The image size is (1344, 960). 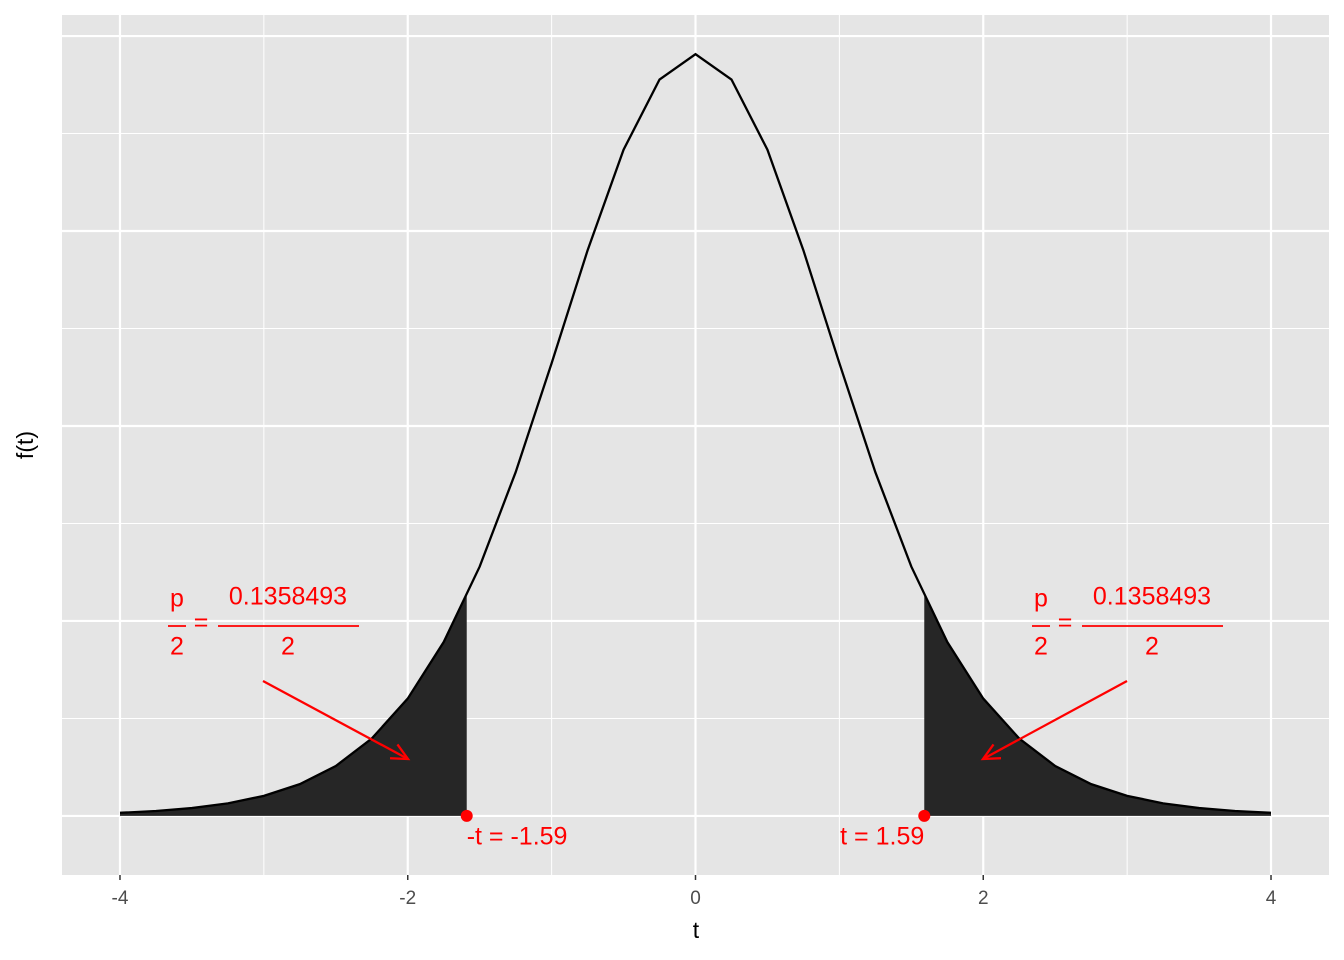 I want to click on x-tick-label: 0, so click(x=695, y=898).